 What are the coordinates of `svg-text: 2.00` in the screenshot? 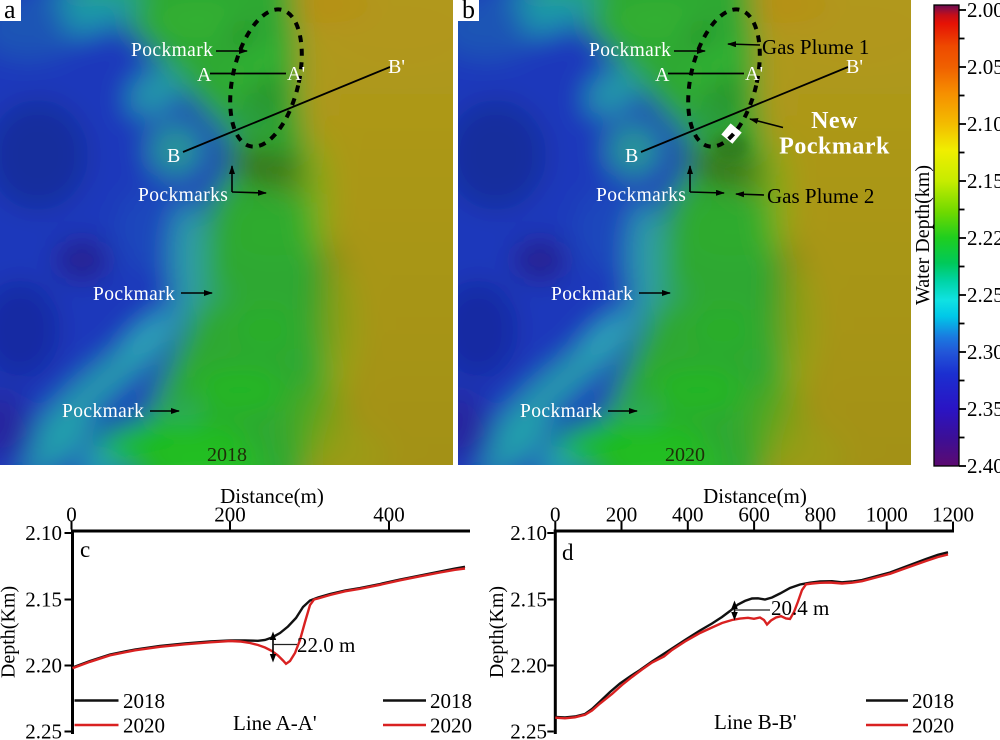 It's located at (983, 11).